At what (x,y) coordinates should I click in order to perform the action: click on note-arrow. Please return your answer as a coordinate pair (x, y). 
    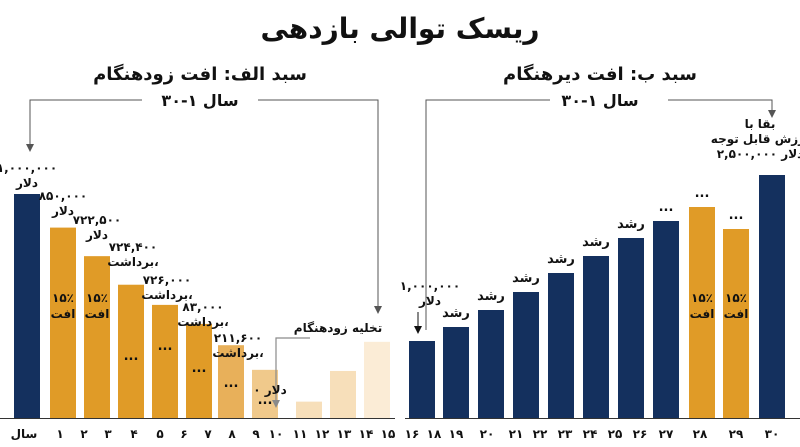
    Looking at the image, I should click on (292, 370).